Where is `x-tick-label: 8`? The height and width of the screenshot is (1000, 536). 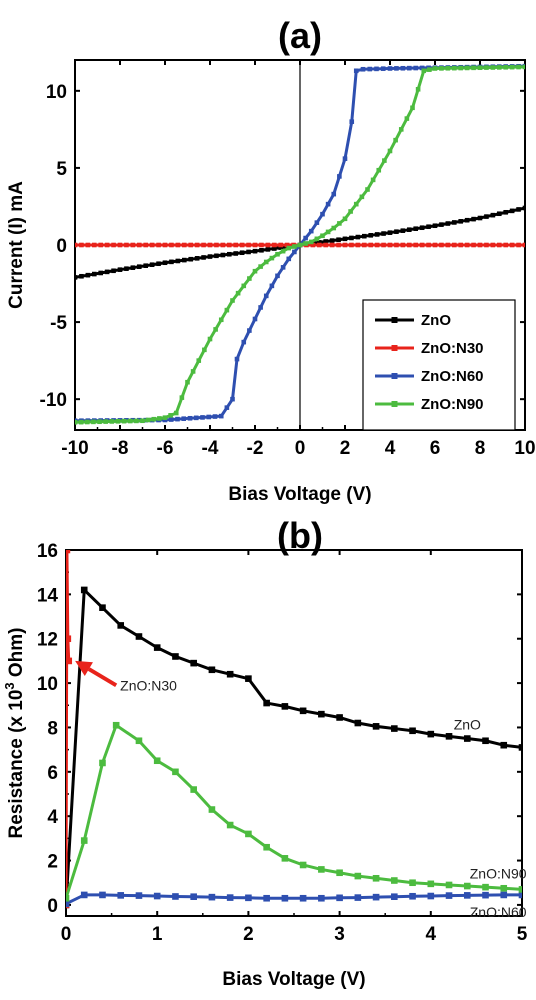 x-tick-label: 8 is located at coordinates (480, 448).